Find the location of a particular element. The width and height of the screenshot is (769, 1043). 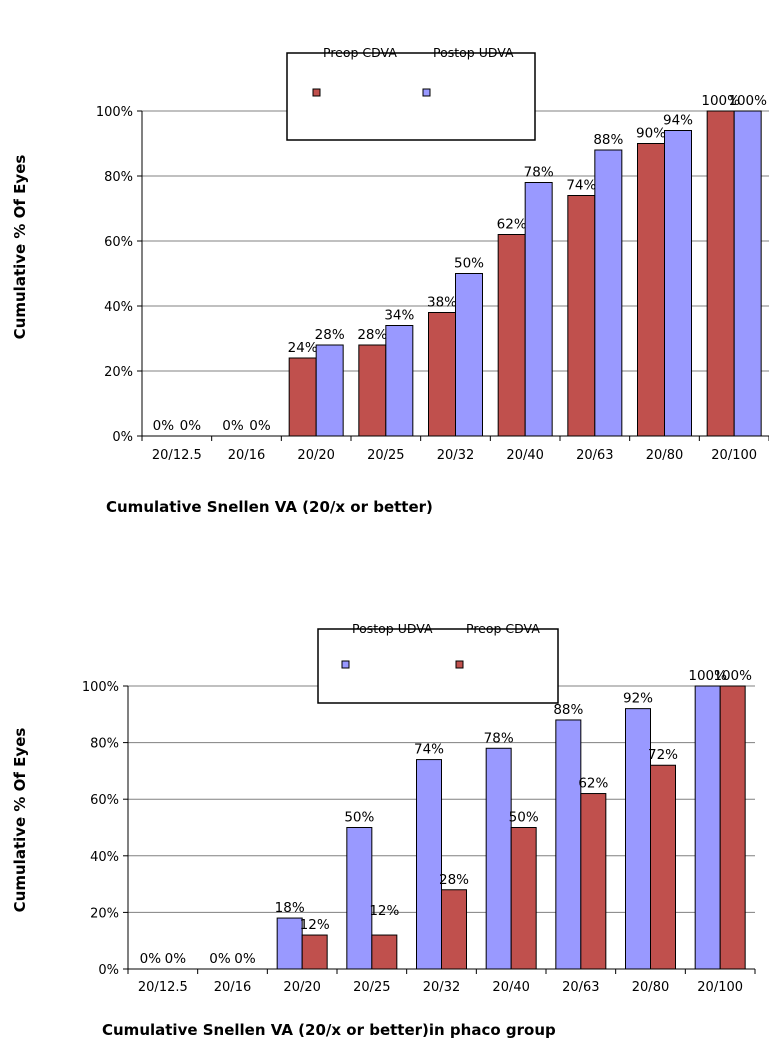

data-label: 24% is located at coordinates (303, 348).